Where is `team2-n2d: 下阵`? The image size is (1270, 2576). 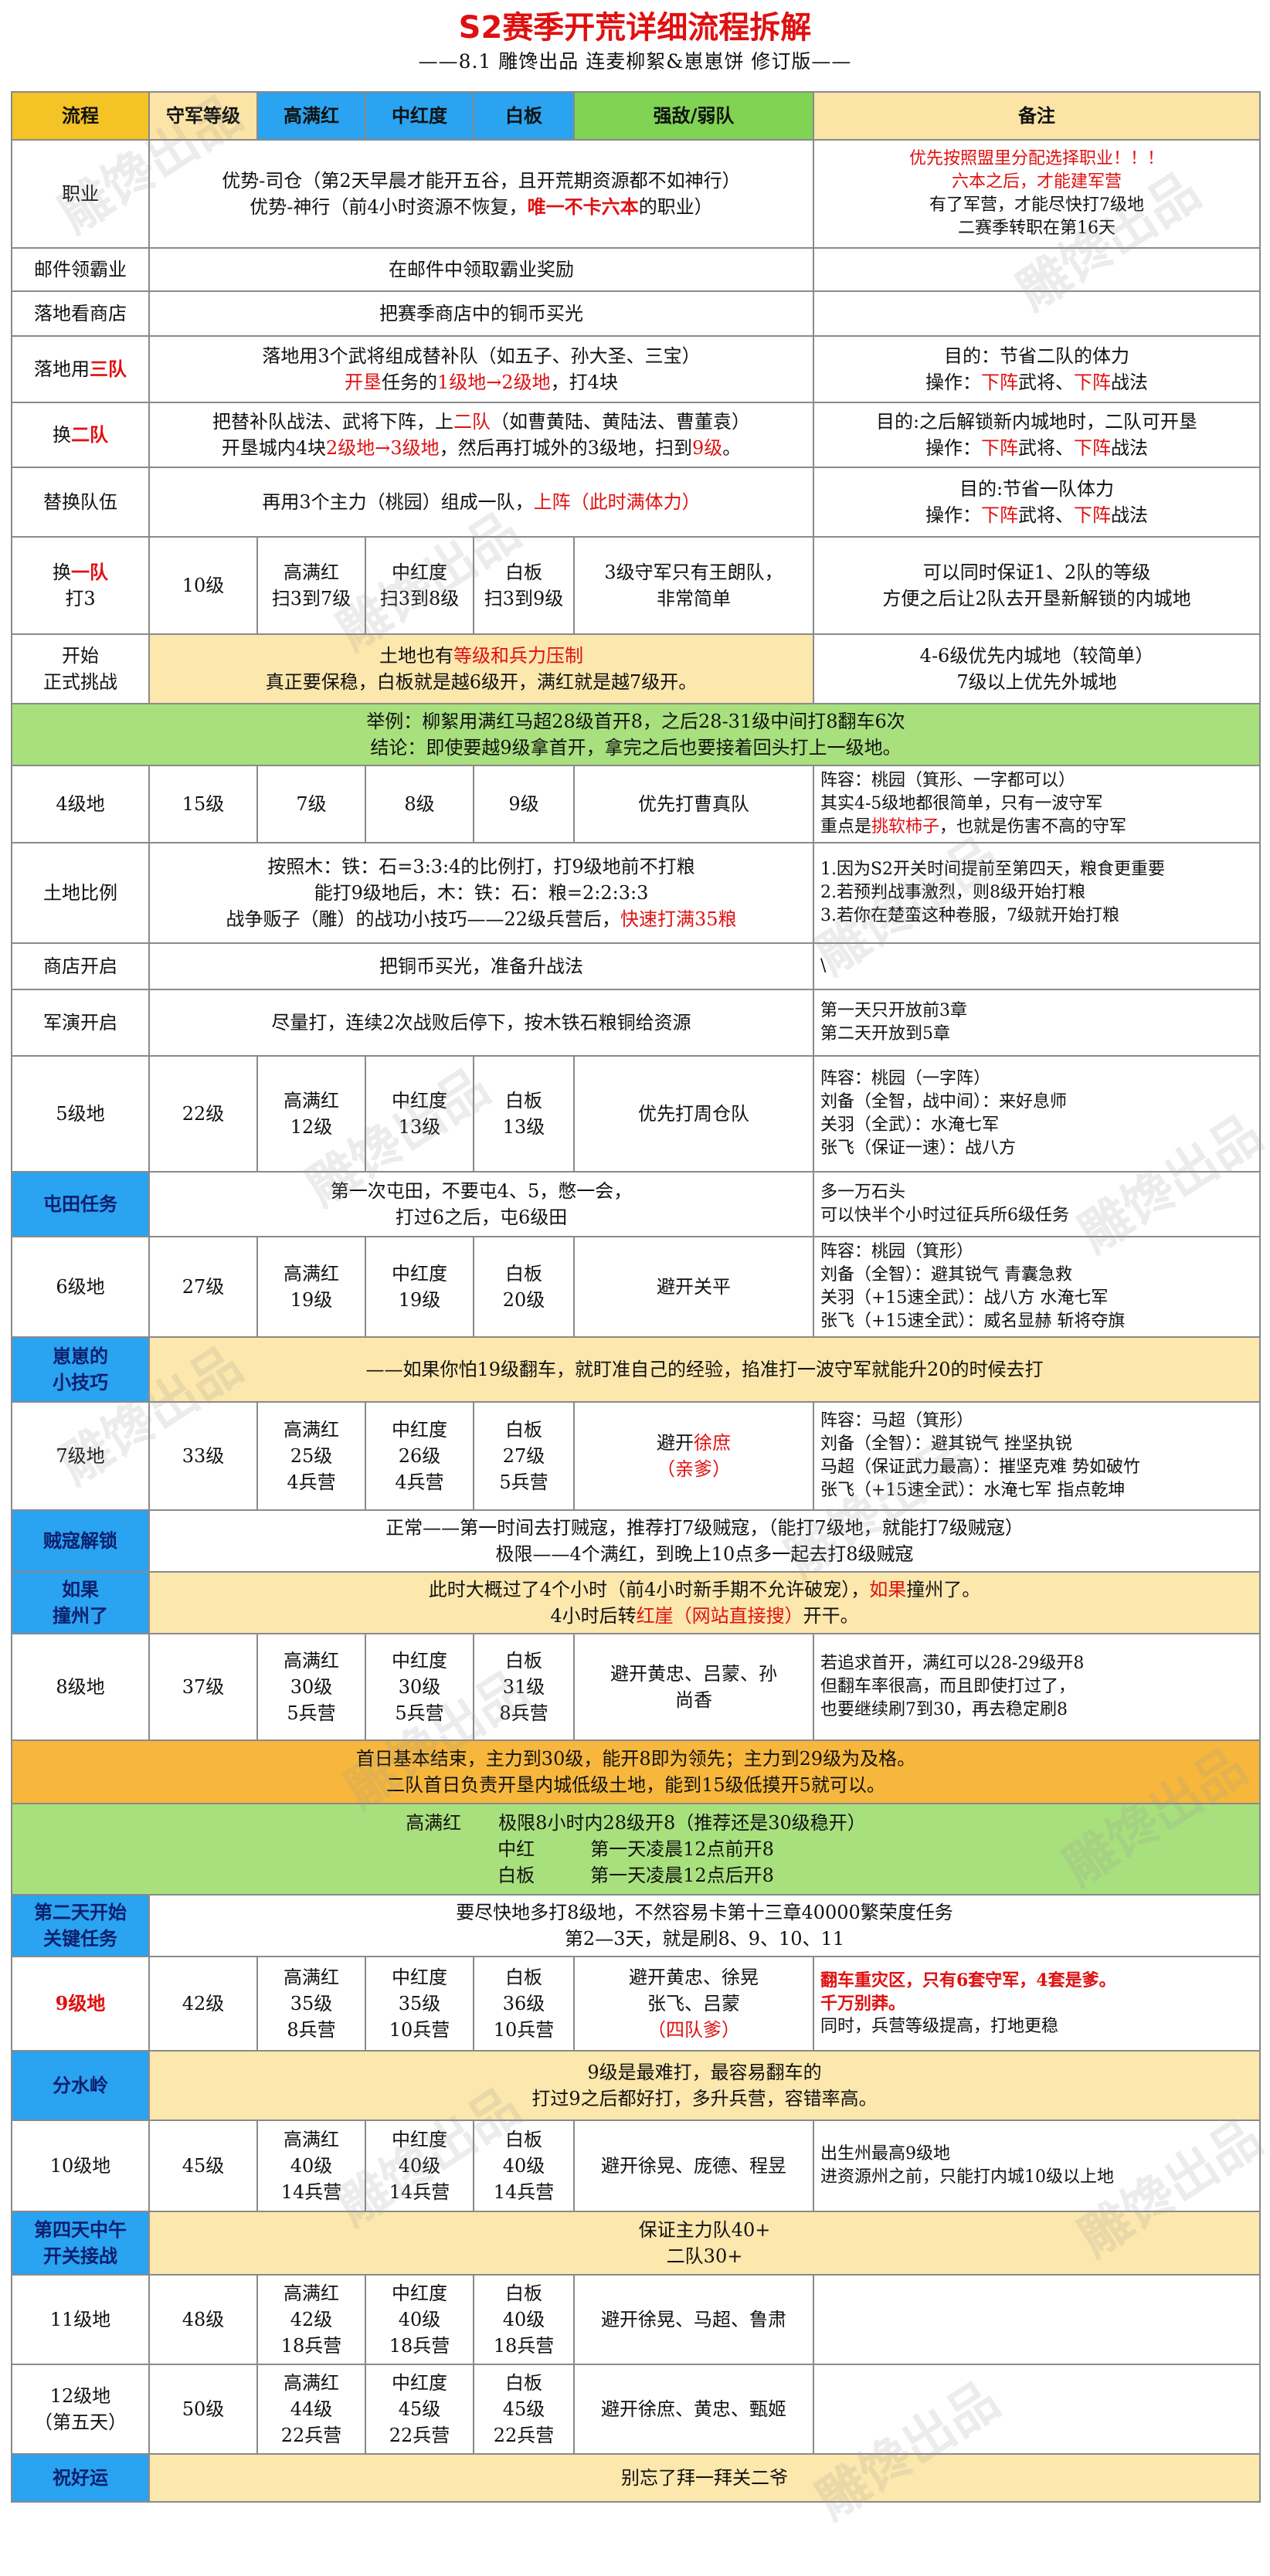
team2-n2d: 下阵 is located at coordinates (1092, 448).